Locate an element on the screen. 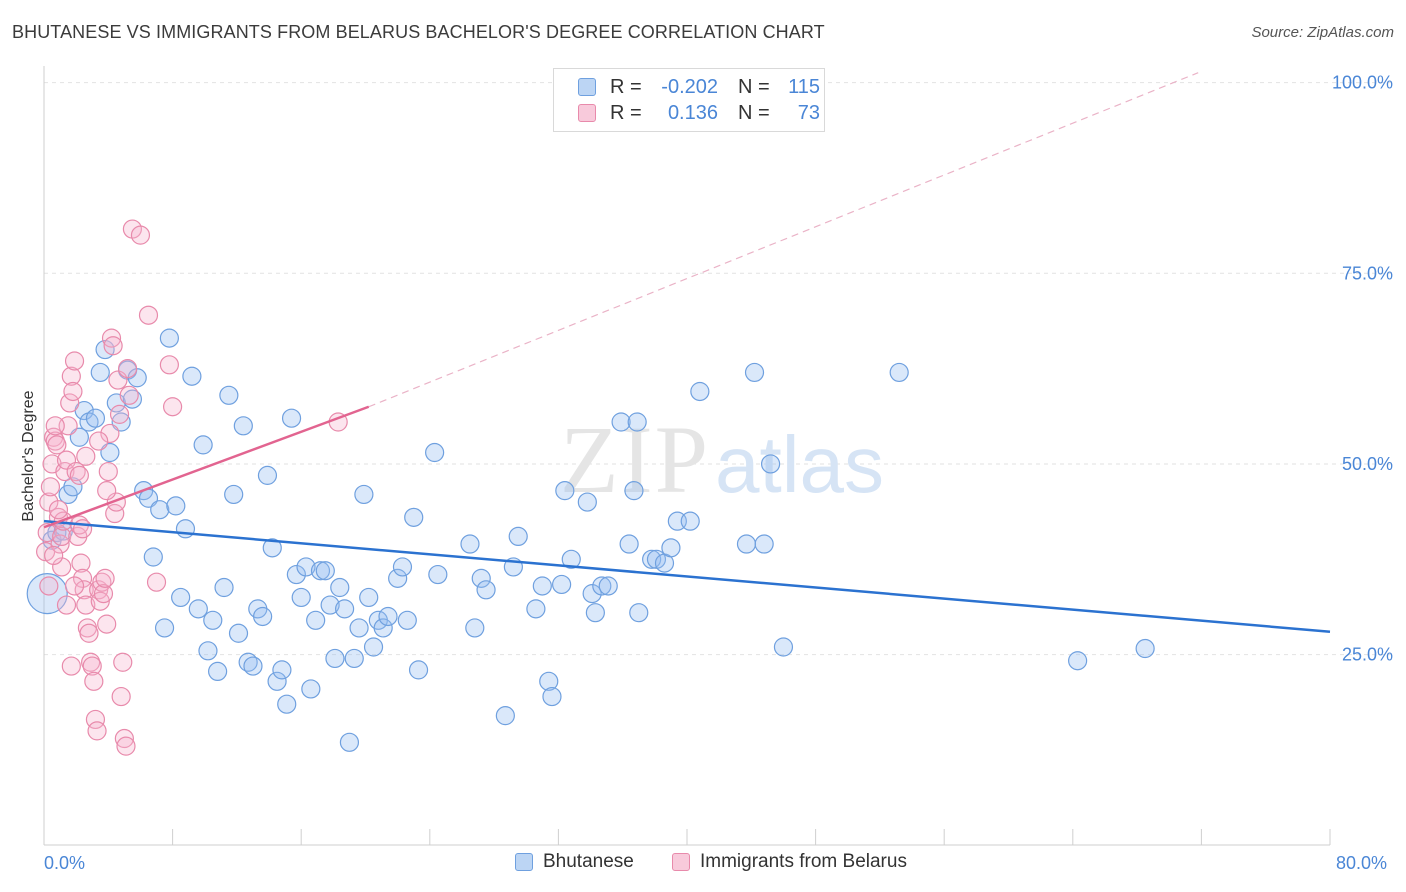 The image size is (1406, 892). r-value: 0.136 is located at coordinates (692, 112).